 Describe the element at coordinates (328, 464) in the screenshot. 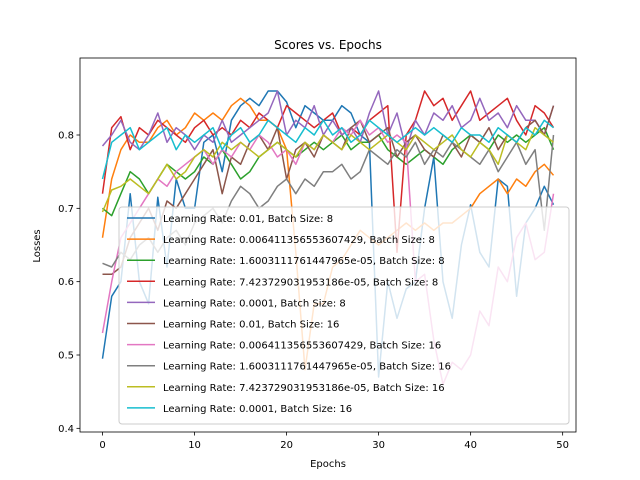

I see `x-axis-label: Epochs` at that location.